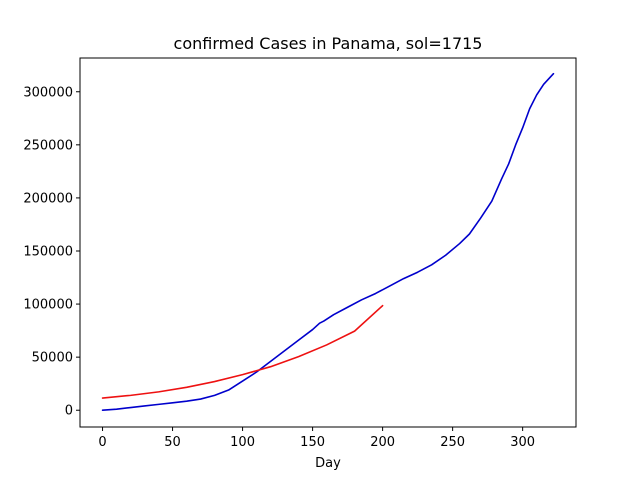  Describe the element at coordinates (328, 463) in the screenshot. I see `x-axis-label: Day` at that location.